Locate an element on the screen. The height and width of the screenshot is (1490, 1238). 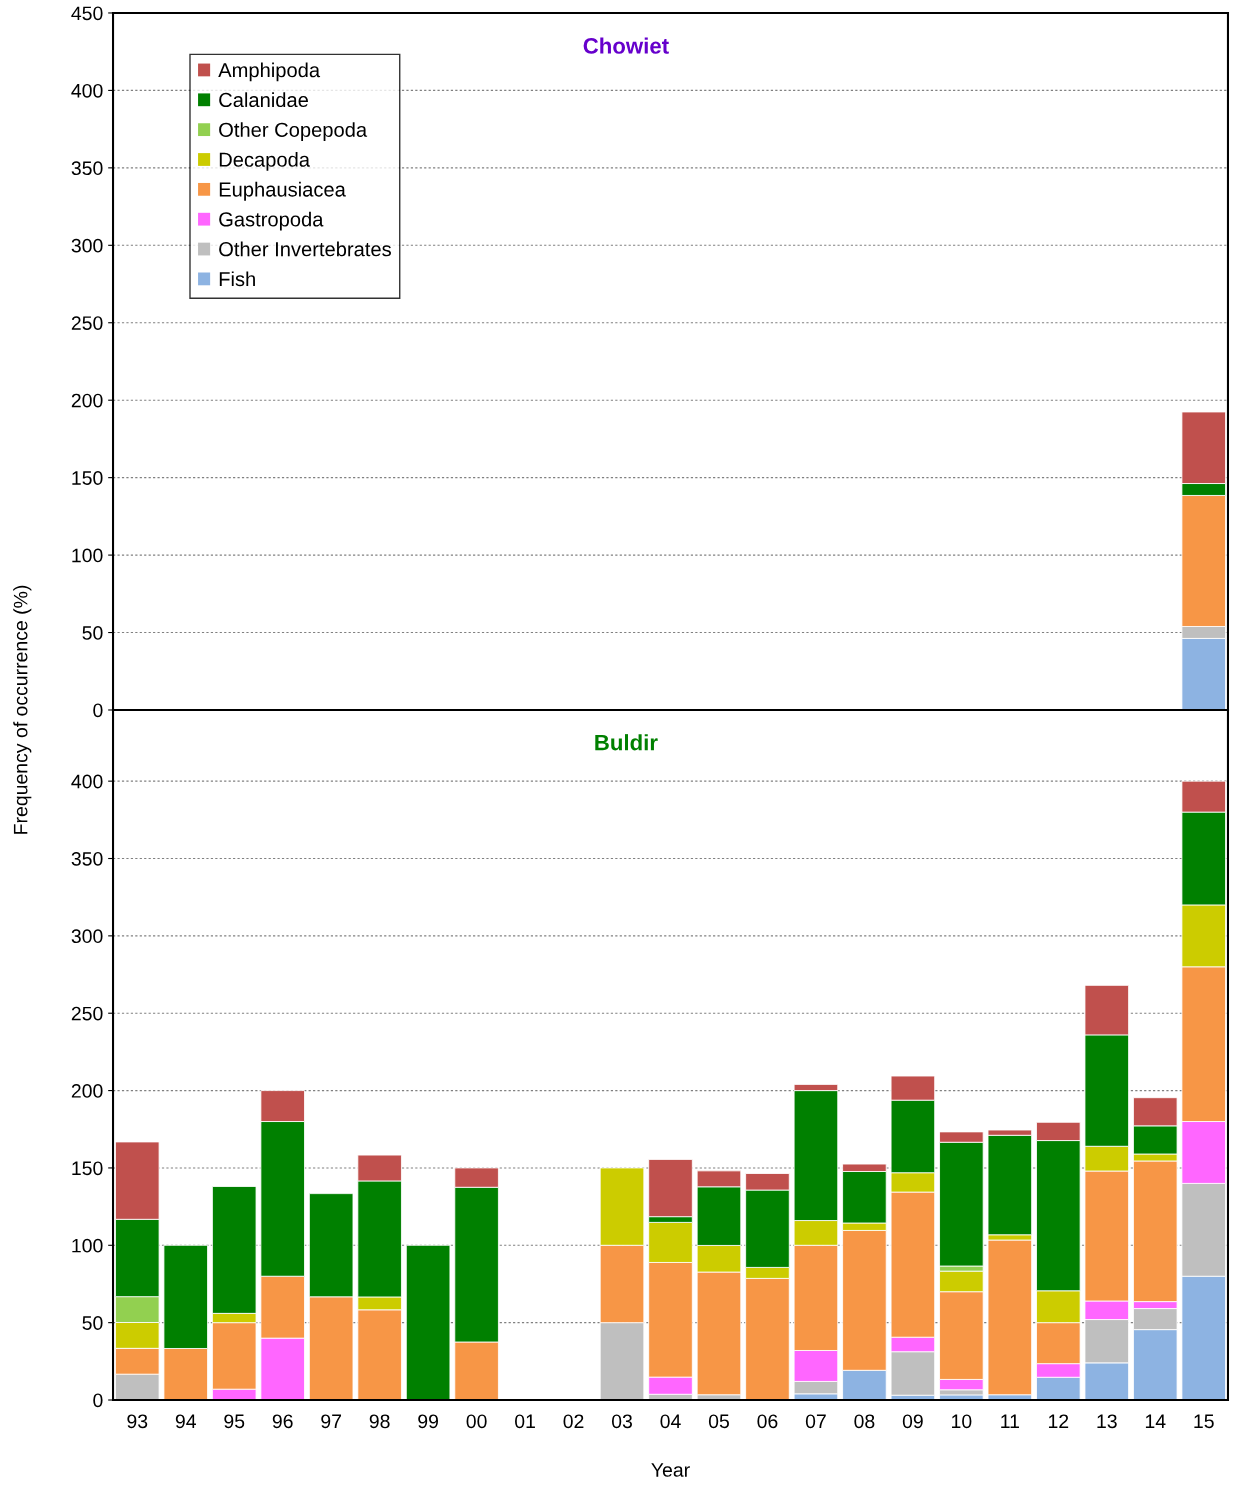
legend-label: Other Invertebrates is located at coordinates (305, 249).